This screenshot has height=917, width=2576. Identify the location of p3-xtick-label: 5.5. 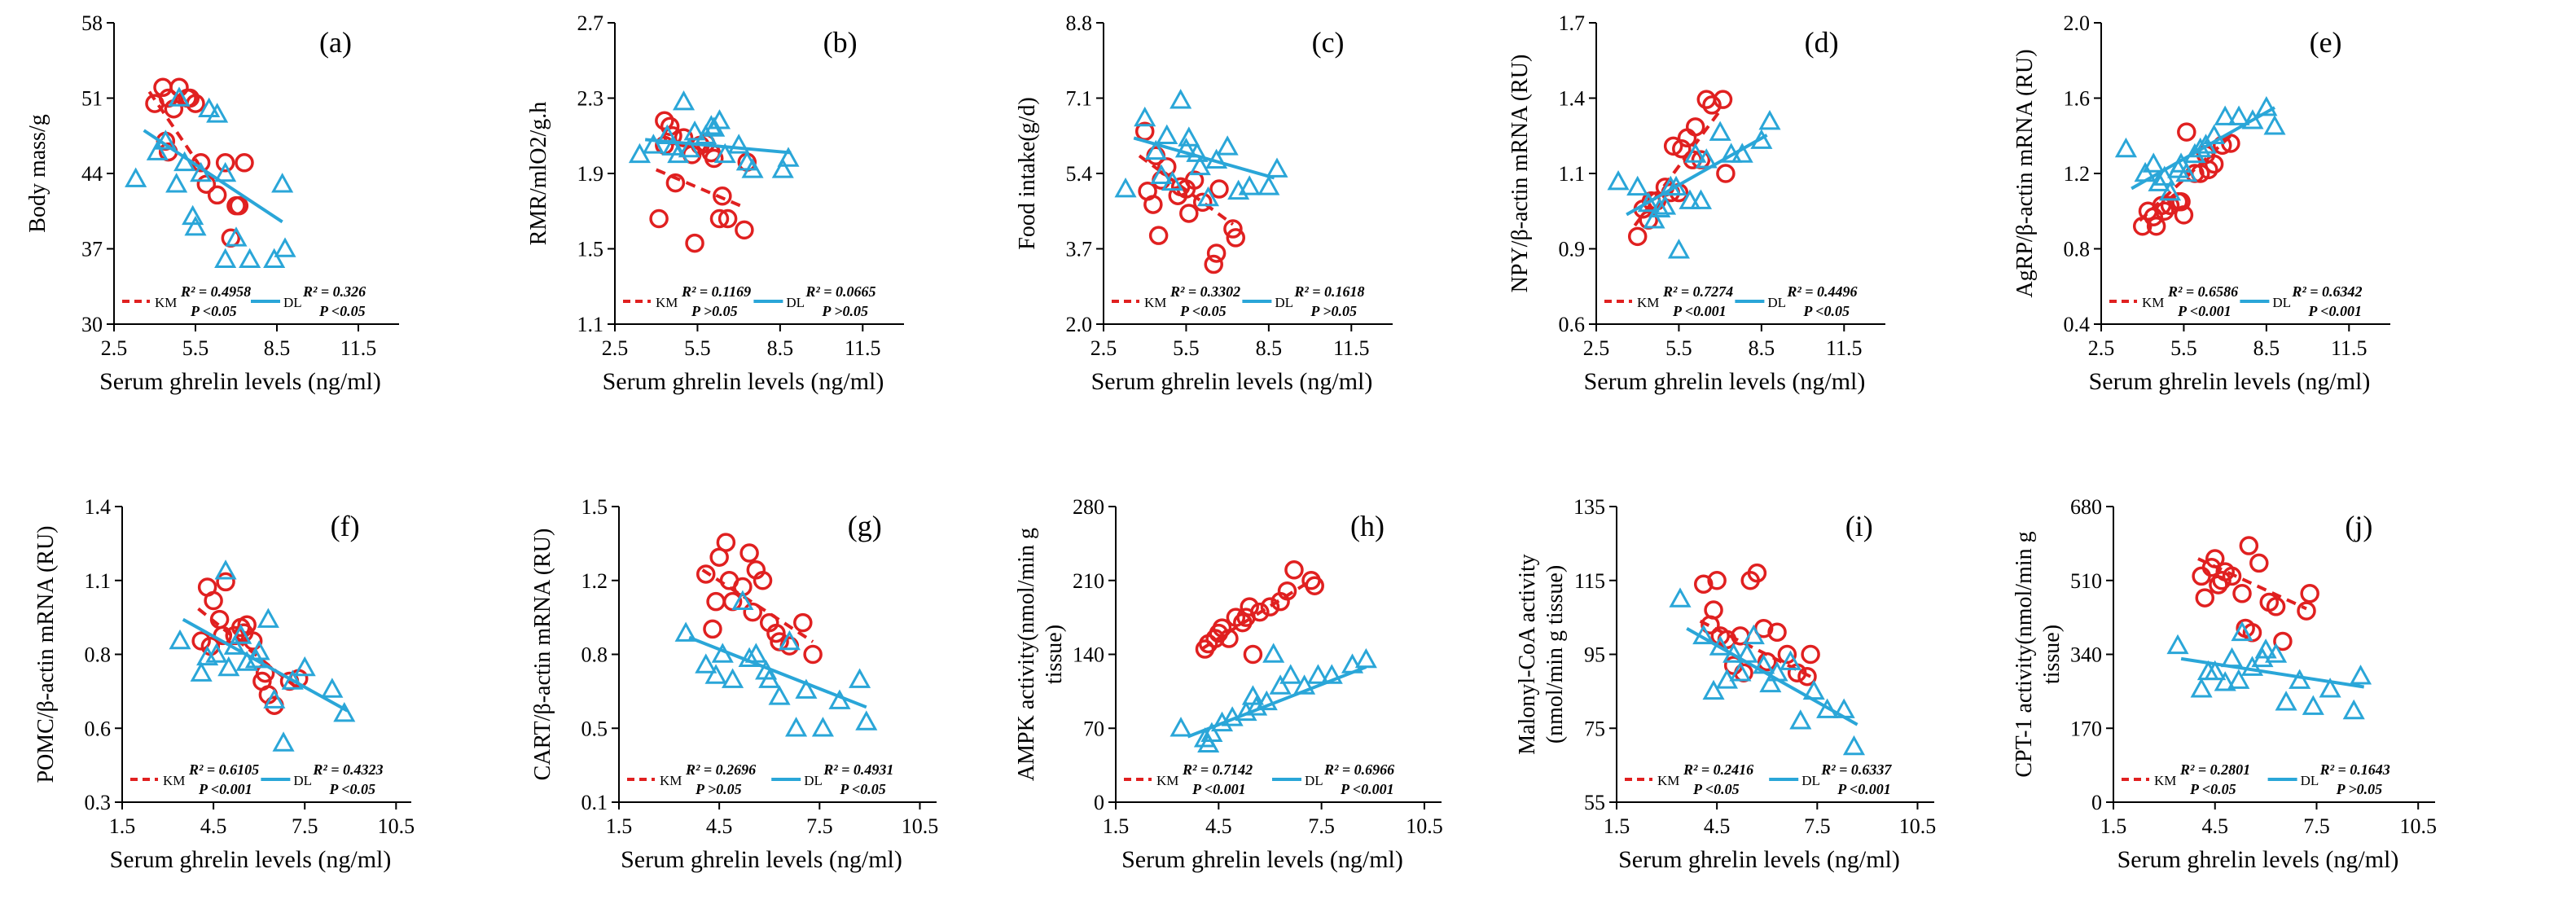
(1186, 348).